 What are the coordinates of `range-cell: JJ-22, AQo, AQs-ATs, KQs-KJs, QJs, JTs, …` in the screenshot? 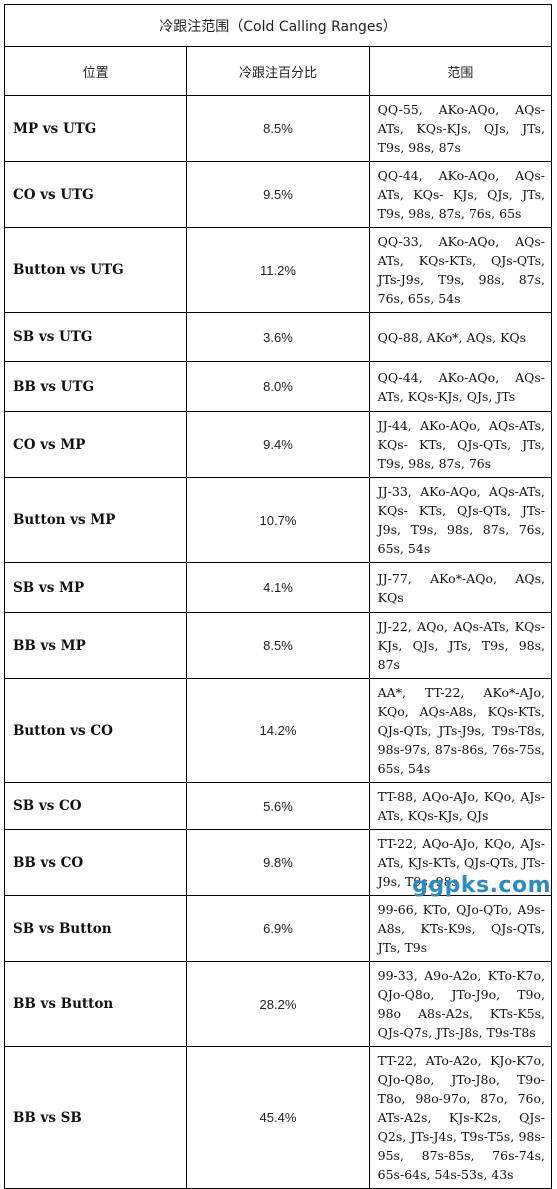 It's located at (460, 645).